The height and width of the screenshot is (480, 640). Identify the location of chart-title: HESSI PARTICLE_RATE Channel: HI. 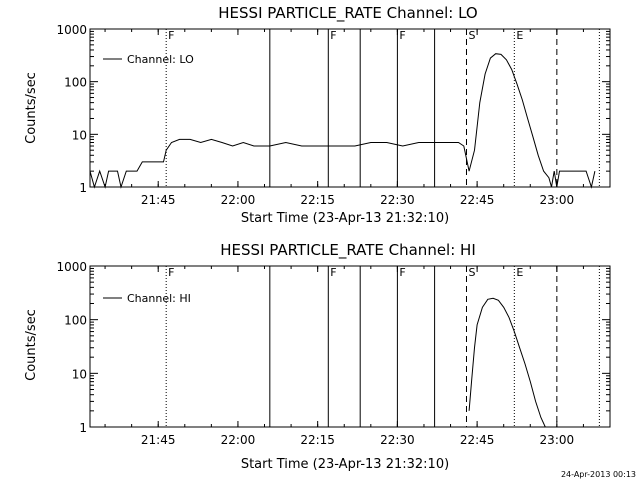
(348, 250).